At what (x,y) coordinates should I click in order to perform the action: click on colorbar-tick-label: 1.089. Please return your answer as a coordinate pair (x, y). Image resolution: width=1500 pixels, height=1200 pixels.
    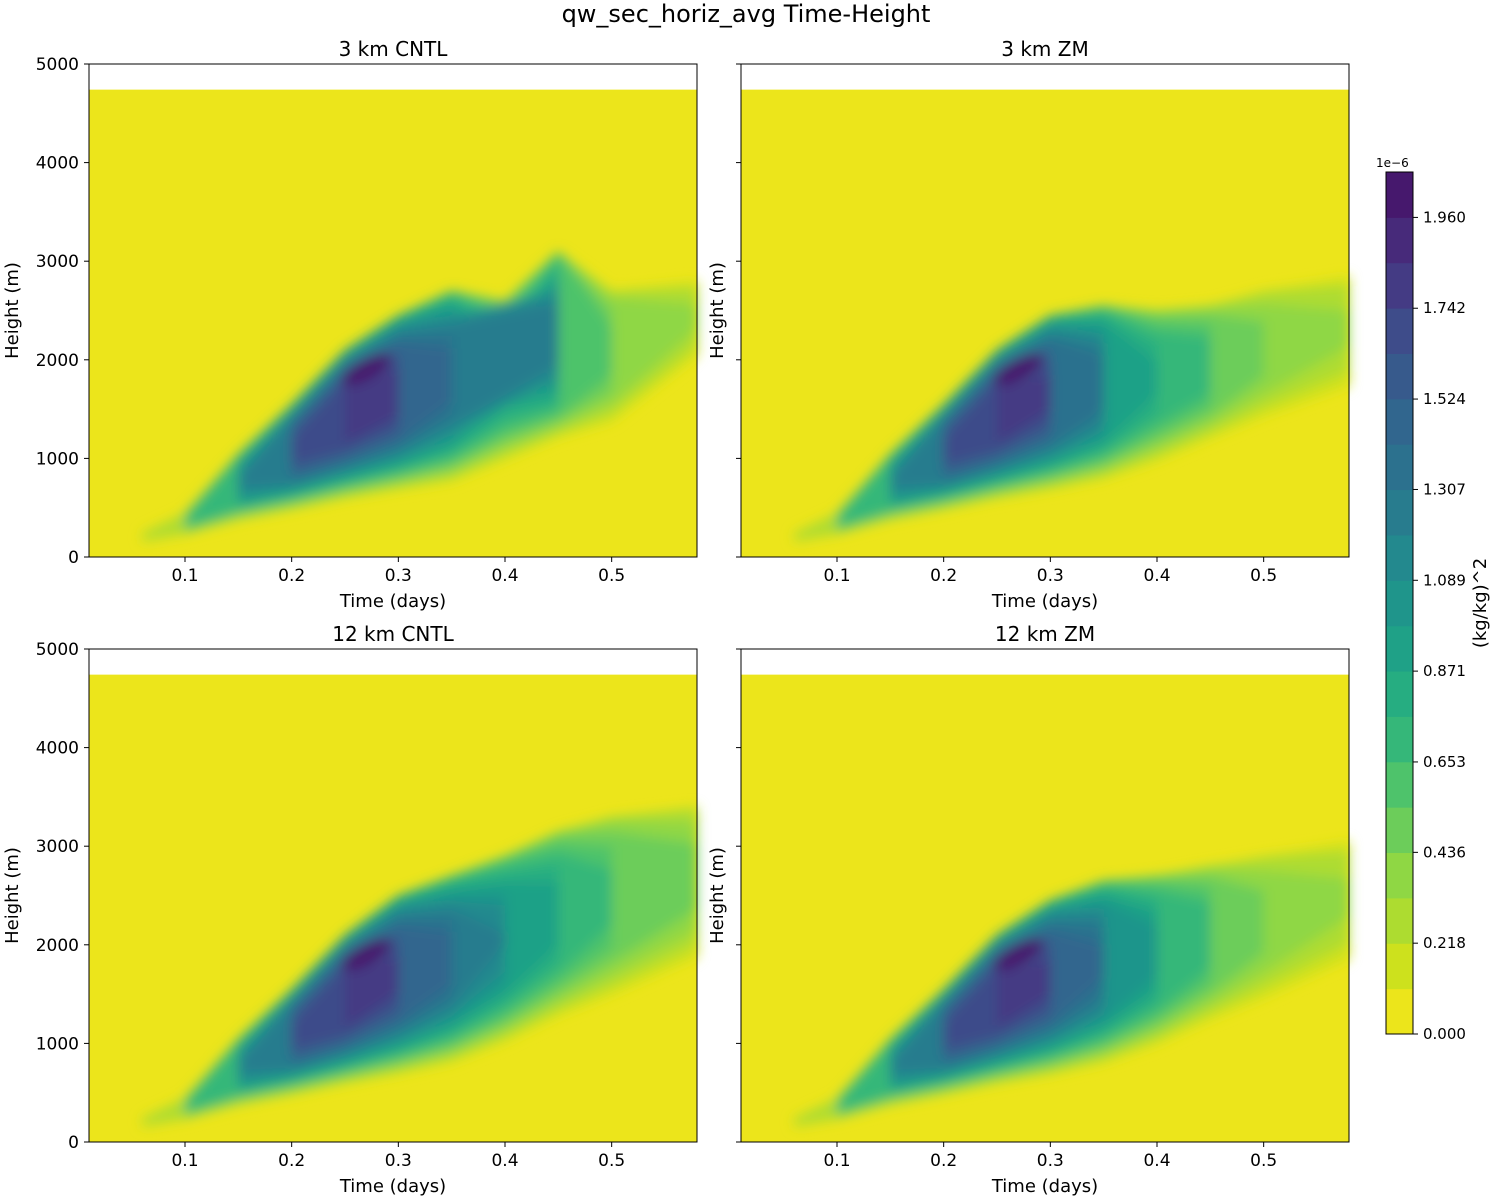
    Looking at the image, I should click on (1444, 580).